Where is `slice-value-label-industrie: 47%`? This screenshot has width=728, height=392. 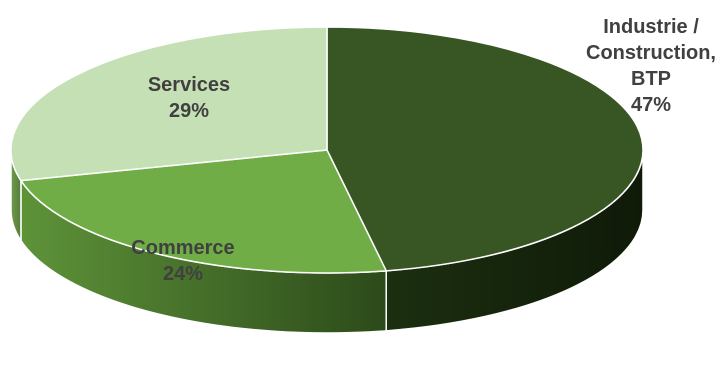 slice-value-label-industrie: 47% is located at coordinates (651, 105).